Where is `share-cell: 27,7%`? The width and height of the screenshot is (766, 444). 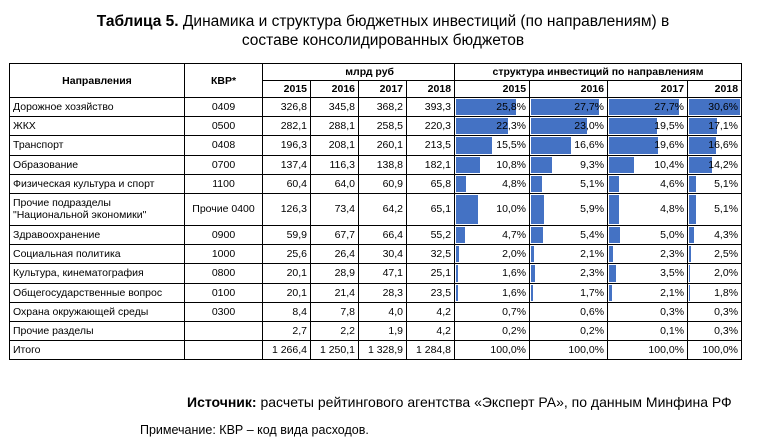
share-cell: 27,7% is located at coordinates (569, 107).